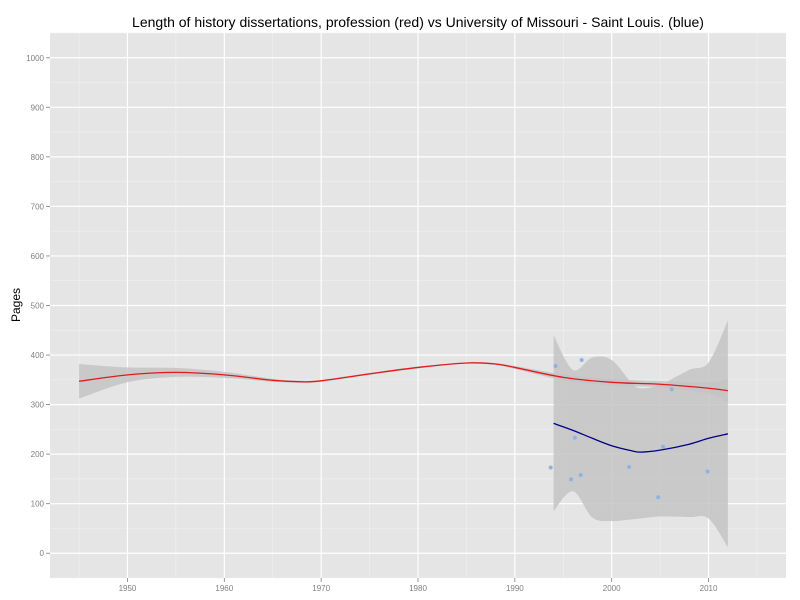  I want to click on scatter-points, so click(629, 429).